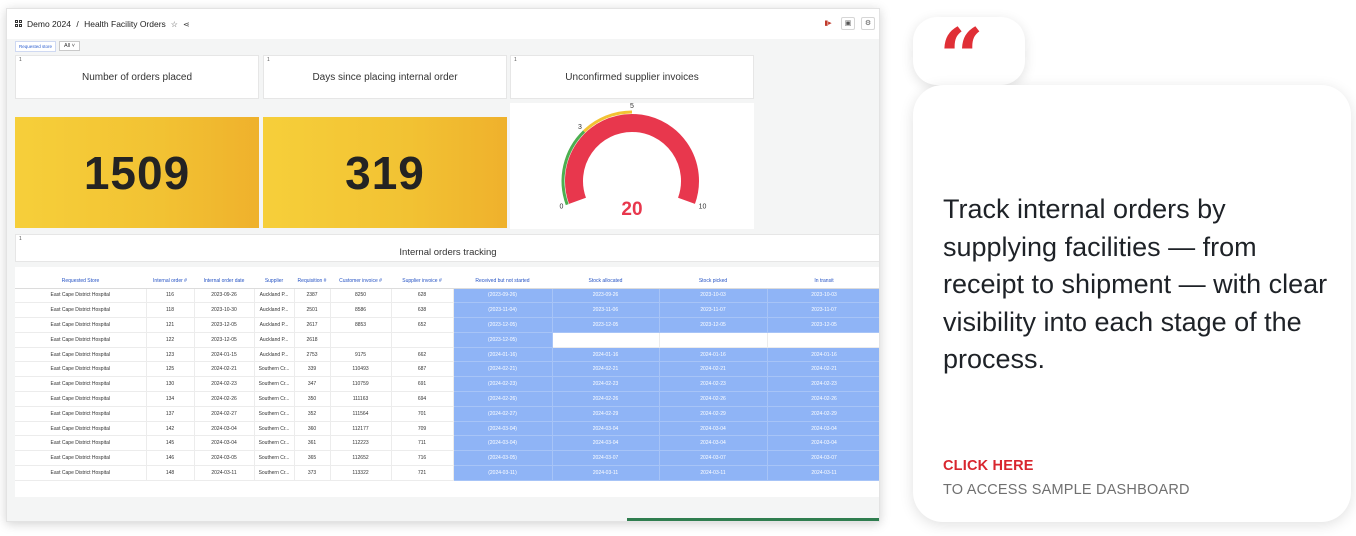  What do you see at coordinates (580, 127) in the screenshot?
I see `gauge-tick-label-1: 3` at bounding box center [580, 127].